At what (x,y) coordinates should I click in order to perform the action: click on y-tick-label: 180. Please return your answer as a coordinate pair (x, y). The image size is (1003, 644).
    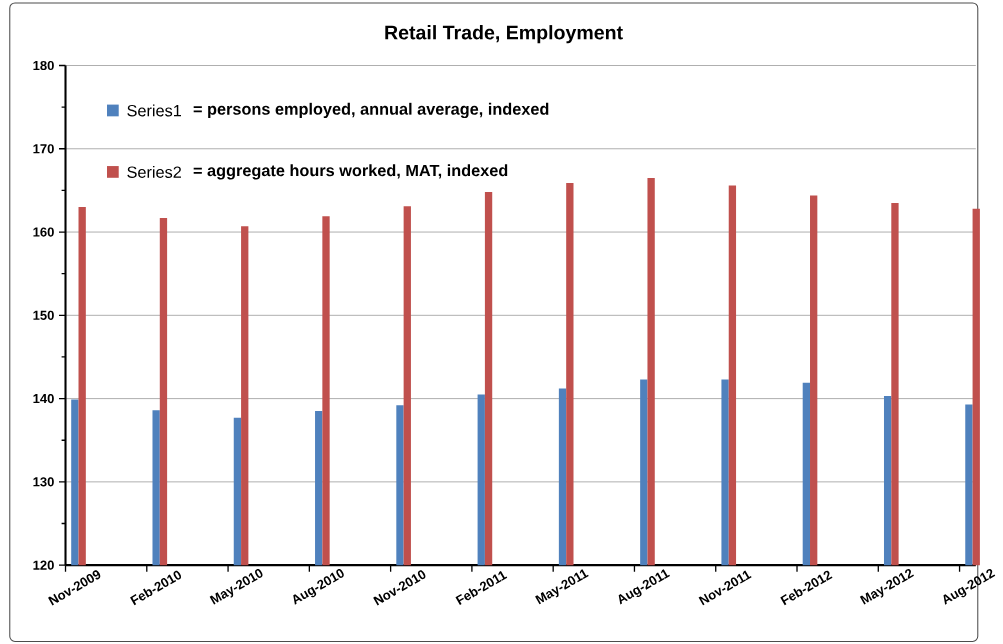
    Looking at the image, I should click on (43, 65).